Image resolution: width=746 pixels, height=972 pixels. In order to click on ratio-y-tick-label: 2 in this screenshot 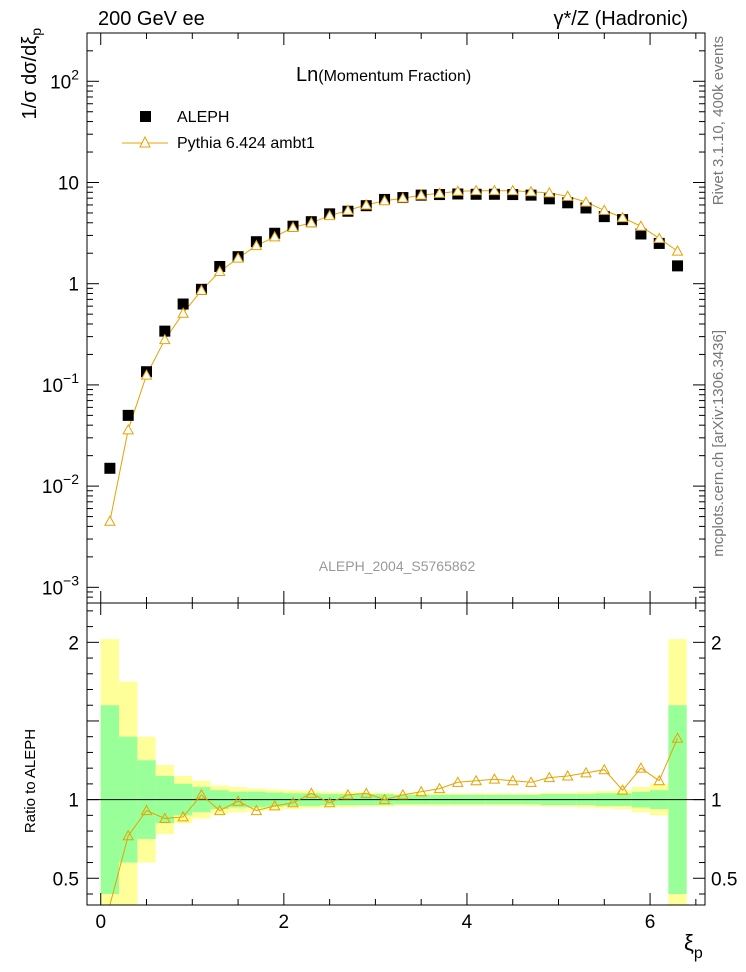, I will do `click(73, 643)`.